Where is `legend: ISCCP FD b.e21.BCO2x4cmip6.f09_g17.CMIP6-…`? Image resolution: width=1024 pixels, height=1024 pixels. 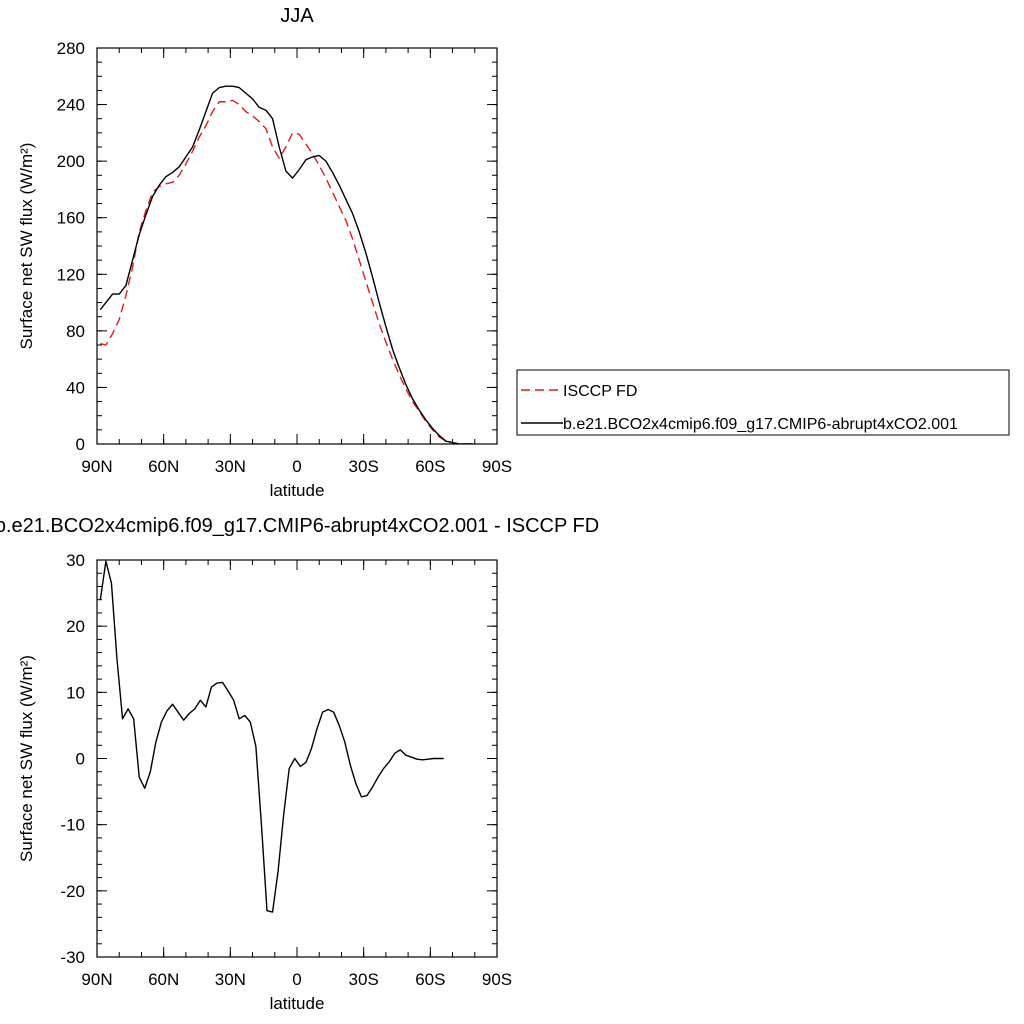
legend: ISCCP FD b.e21.BCO2x4cmip6.f09_g17.CMIP6-… is located at coordinates (763, 402).